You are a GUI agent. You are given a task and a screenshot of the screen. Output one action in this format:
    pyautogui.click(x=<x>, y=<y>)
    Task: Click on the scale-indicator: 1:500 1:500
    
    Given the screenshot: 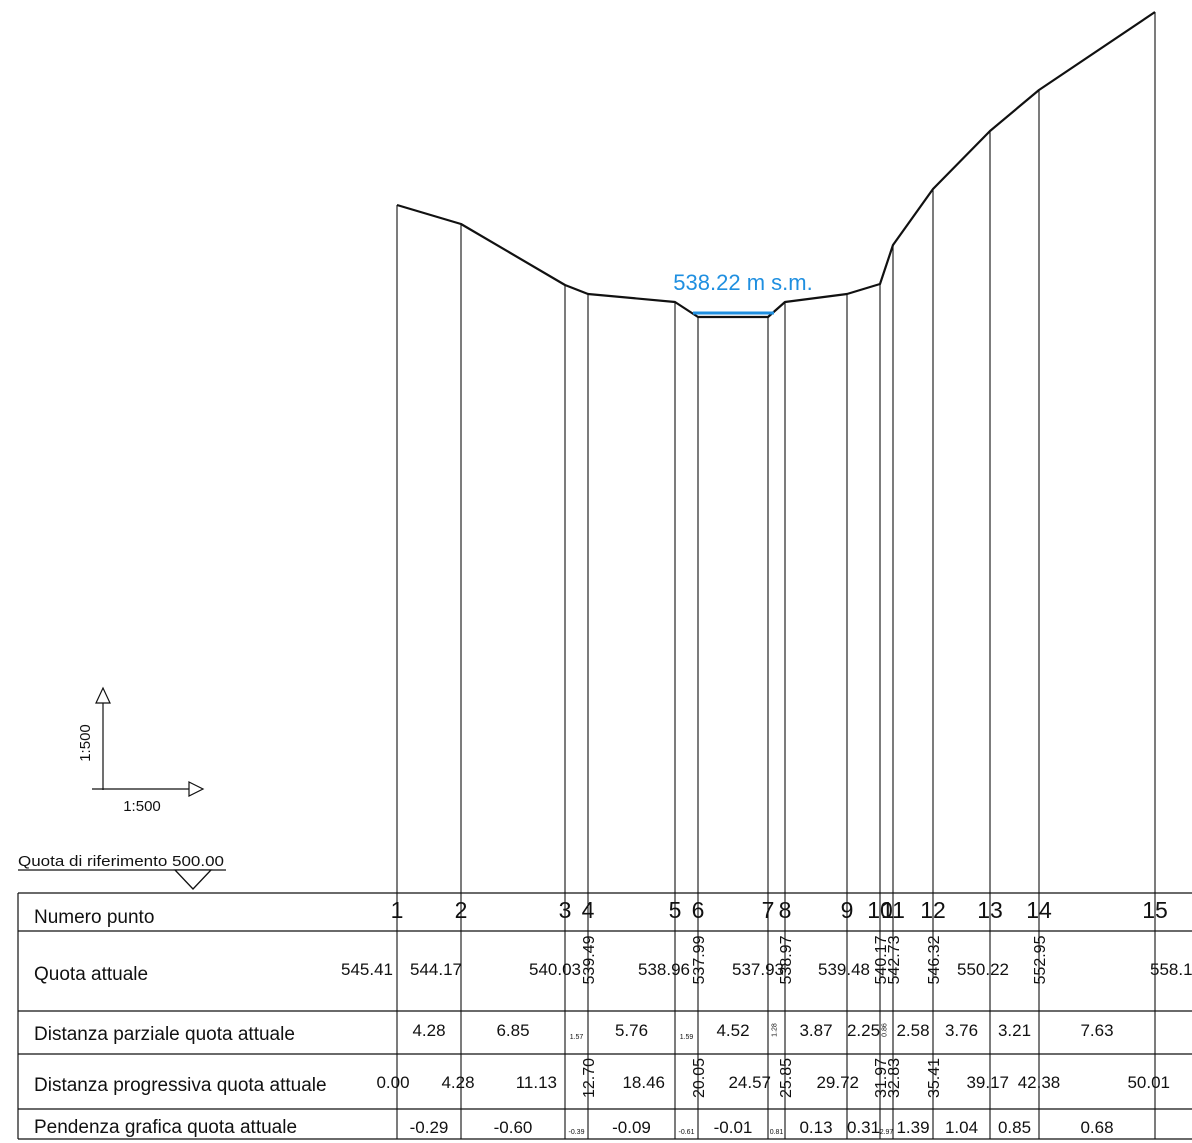 What is the action you would take?
    pyautogui.click(x=141, y=750)
    